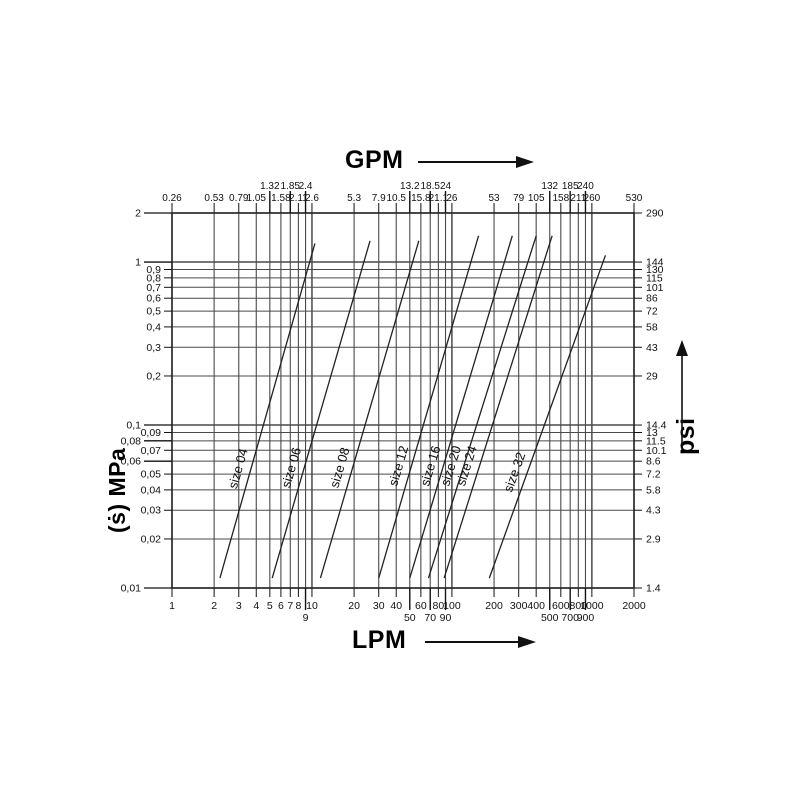 This screenshot has width=800, height=800. I want to click on tick-label-bottom: 800, so click(579, 606).